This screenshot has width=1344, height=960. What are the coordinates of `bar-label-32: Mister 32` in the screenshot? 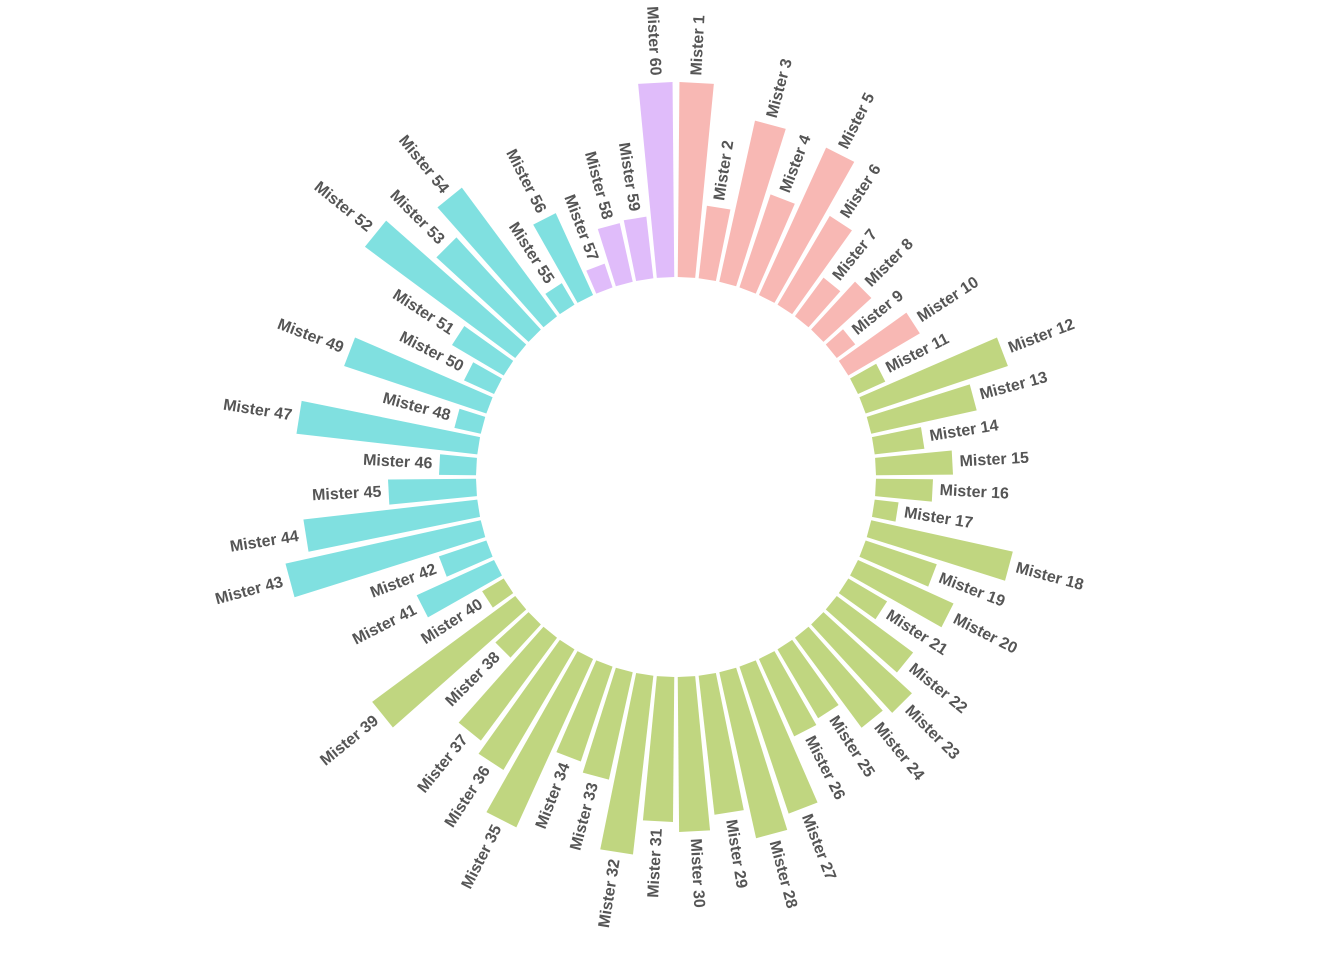 It's located at (610, 893).